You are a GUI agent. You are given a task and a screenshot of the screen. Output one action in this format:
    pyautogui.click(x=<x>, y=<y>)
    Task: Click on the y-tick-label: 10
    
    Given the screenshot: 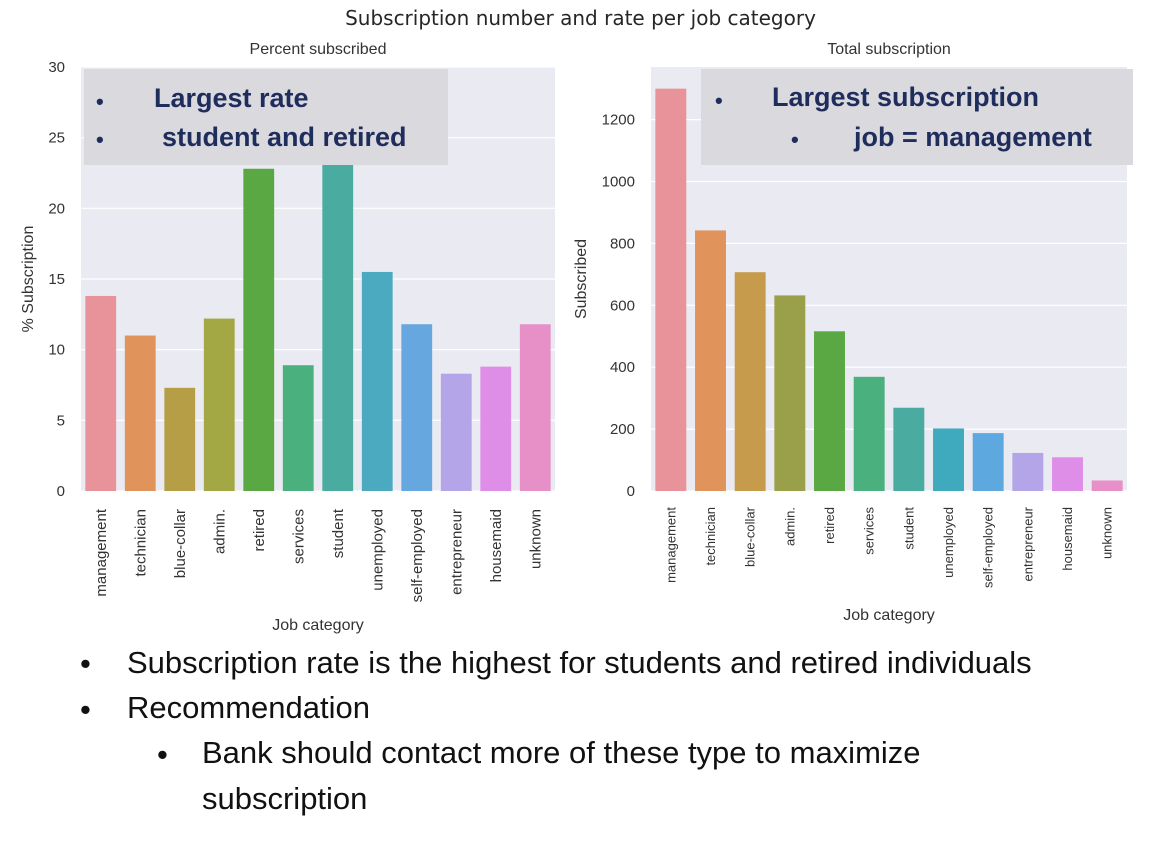 What is the action you would take?
    pyautogui.click(x=56, y=350)
    